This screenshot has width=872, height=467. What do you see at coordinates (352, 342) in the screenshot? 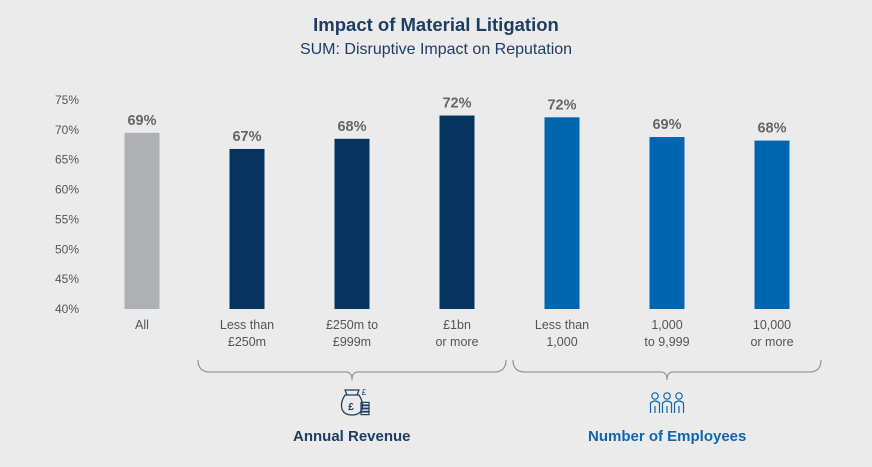
I see `x-tick-label: £999m` at bounding box center [352, 342].